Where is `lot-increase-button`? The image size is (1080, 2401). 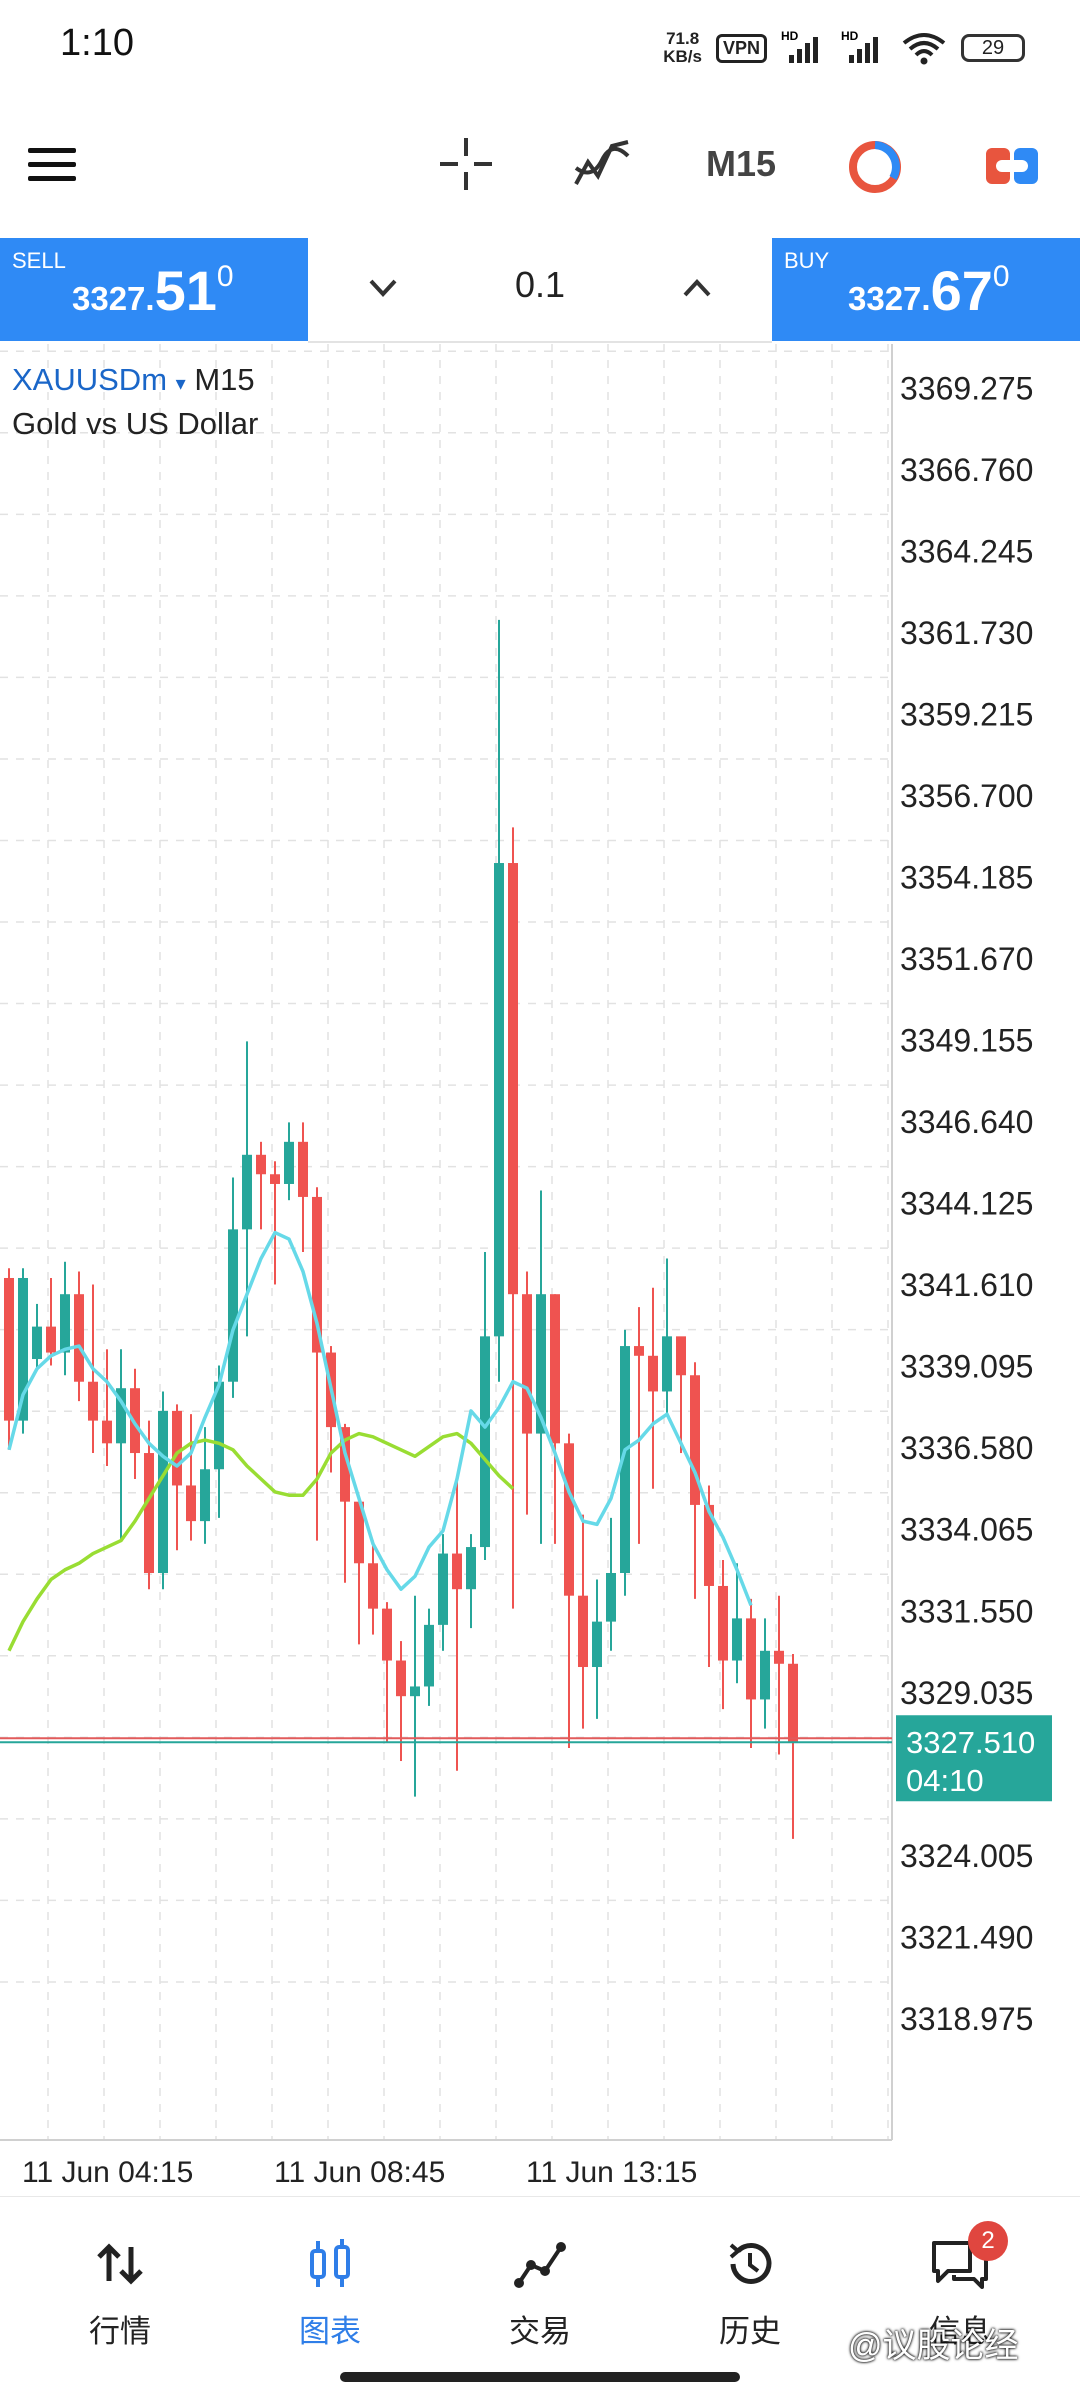
lot-increase-button is located at coordinates (697, 286).